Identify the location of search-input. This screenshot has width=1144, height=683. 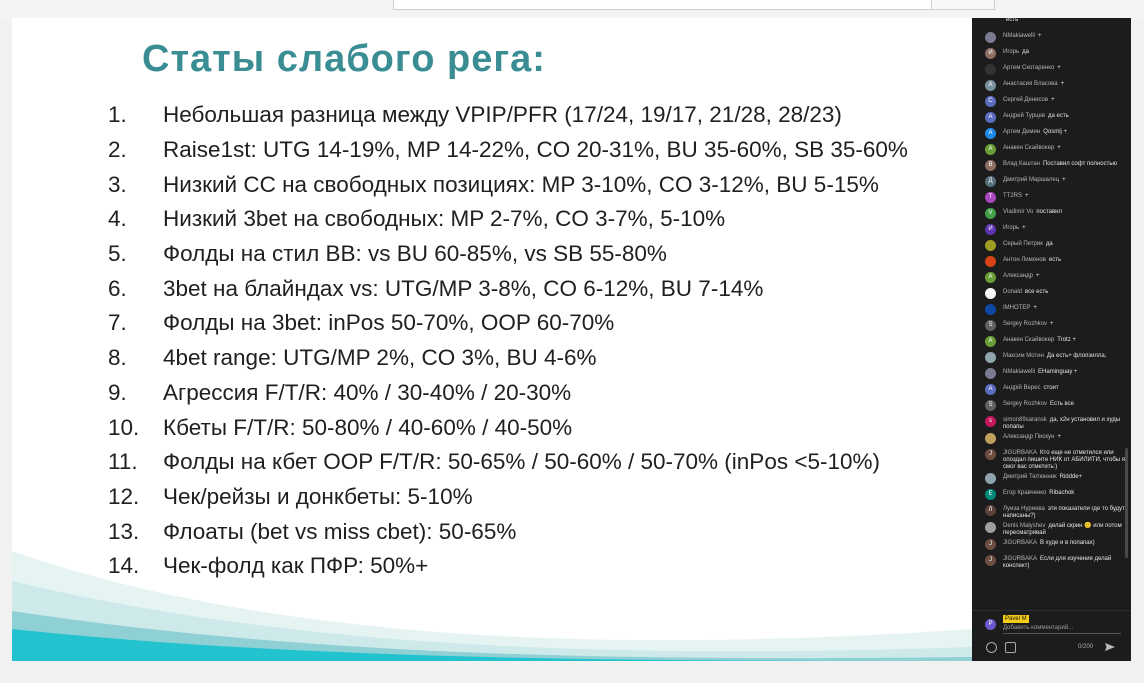
(663, 5).